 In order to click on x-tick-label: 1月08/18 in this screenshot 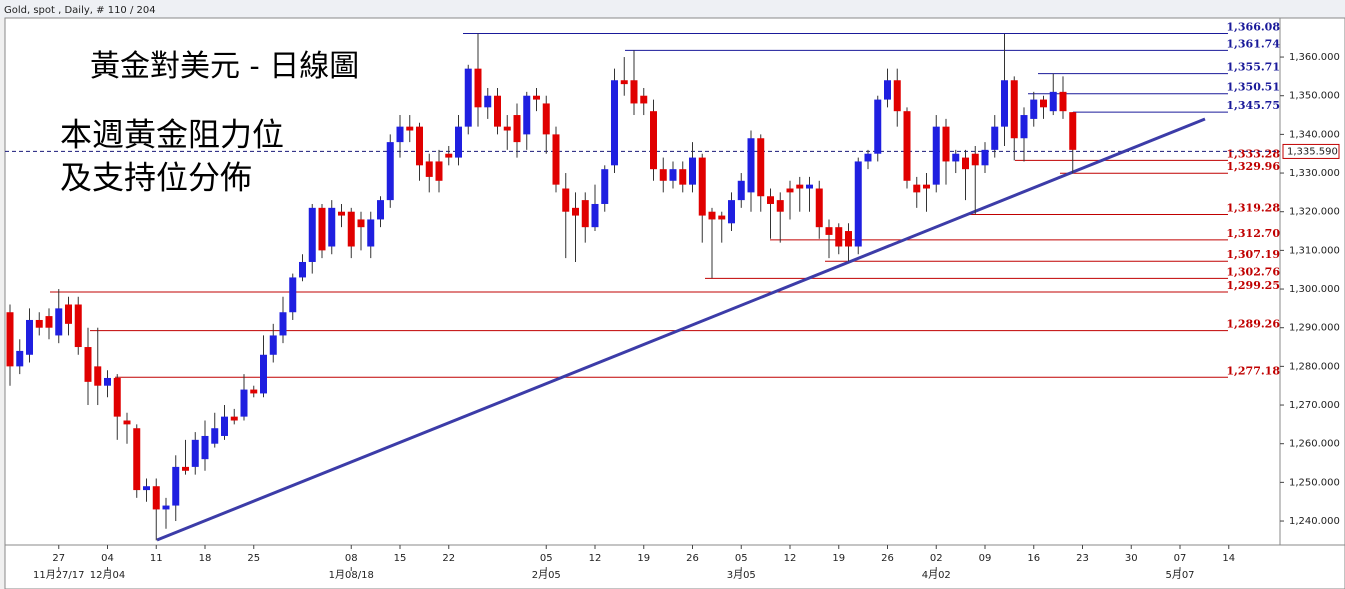, I will do `click(351, 575)`.